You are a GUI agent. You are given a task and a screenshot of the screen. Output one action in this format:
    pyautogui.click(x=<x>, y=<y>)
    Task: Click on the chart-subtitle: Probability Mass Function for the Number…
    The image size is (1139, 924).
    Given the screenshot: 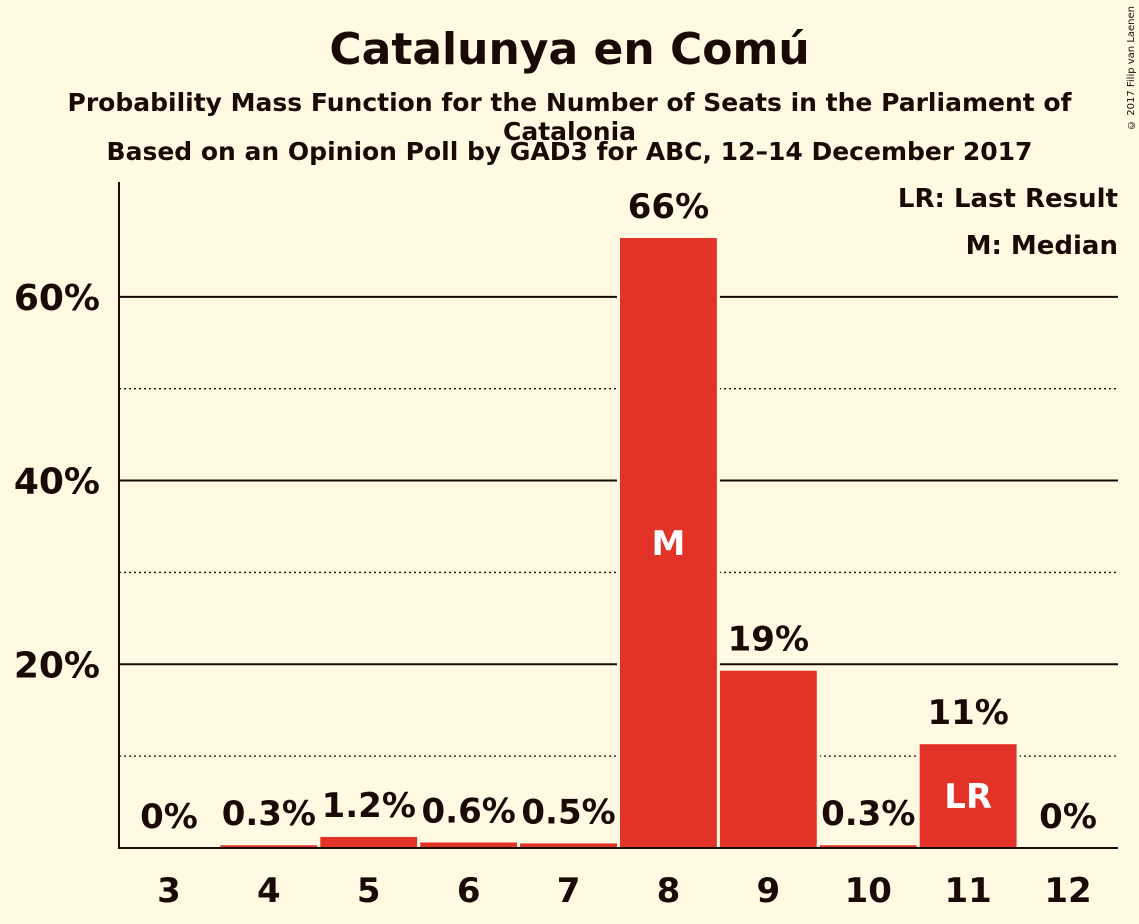 What is the action you would take?
    pyautogui.click(x=569, y=117)
    